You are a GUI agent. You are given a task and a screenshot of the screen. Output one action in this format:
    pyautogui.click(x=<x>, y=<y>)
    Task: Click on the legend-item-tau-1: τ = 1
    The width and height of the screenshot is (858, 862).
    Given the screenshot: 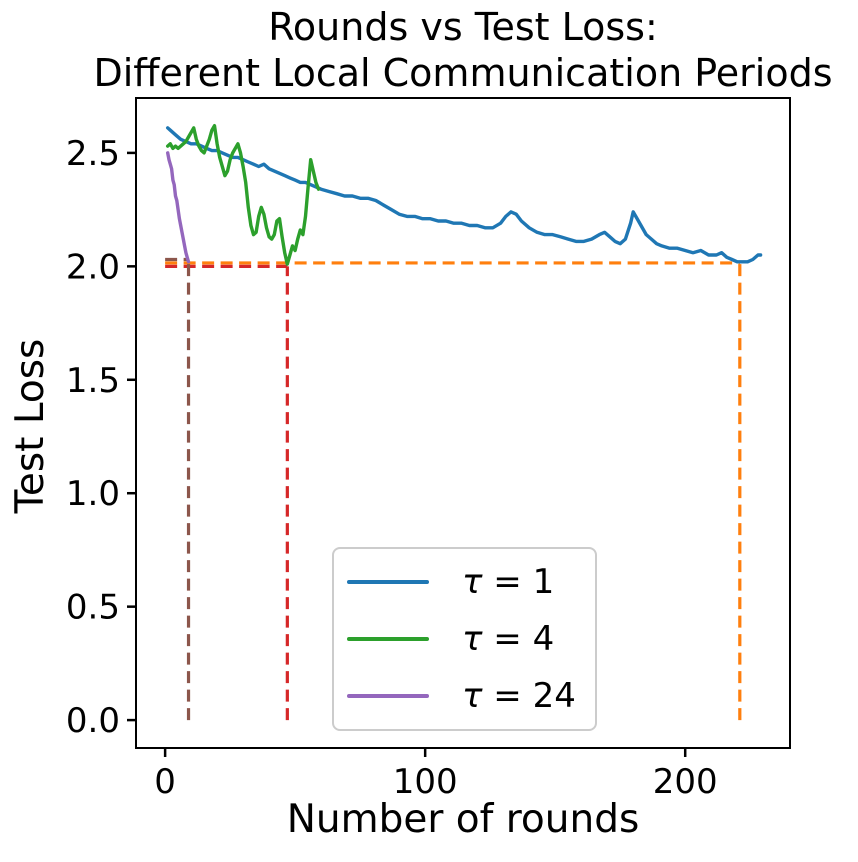 What is the action you would take?
    pyautogui.click(x=464, y=582)
    